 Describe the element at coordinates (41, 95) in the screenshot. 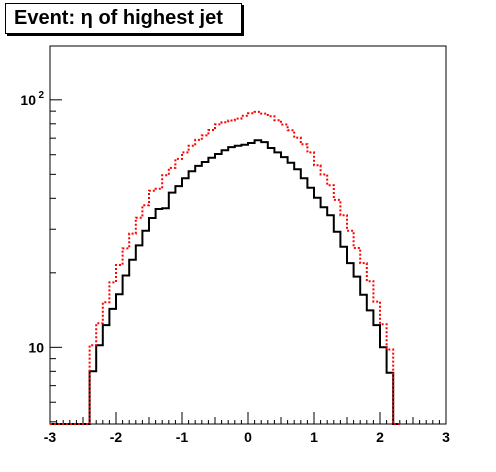

I see `y-tick-exponent: 2` at that location.